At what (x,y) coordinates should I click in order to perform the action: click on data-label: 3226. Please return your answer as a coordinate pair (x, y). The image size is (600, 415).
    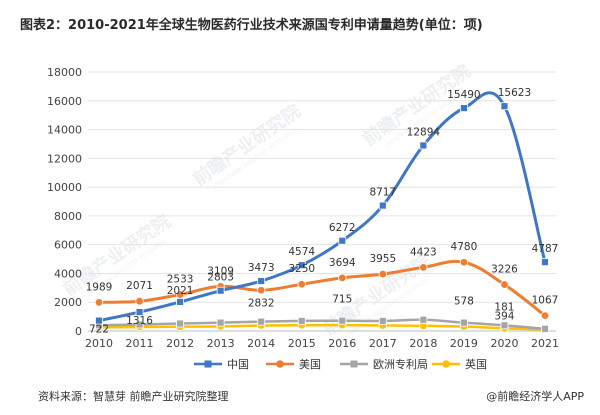
    Looking at the image, I should click on (504, 270).